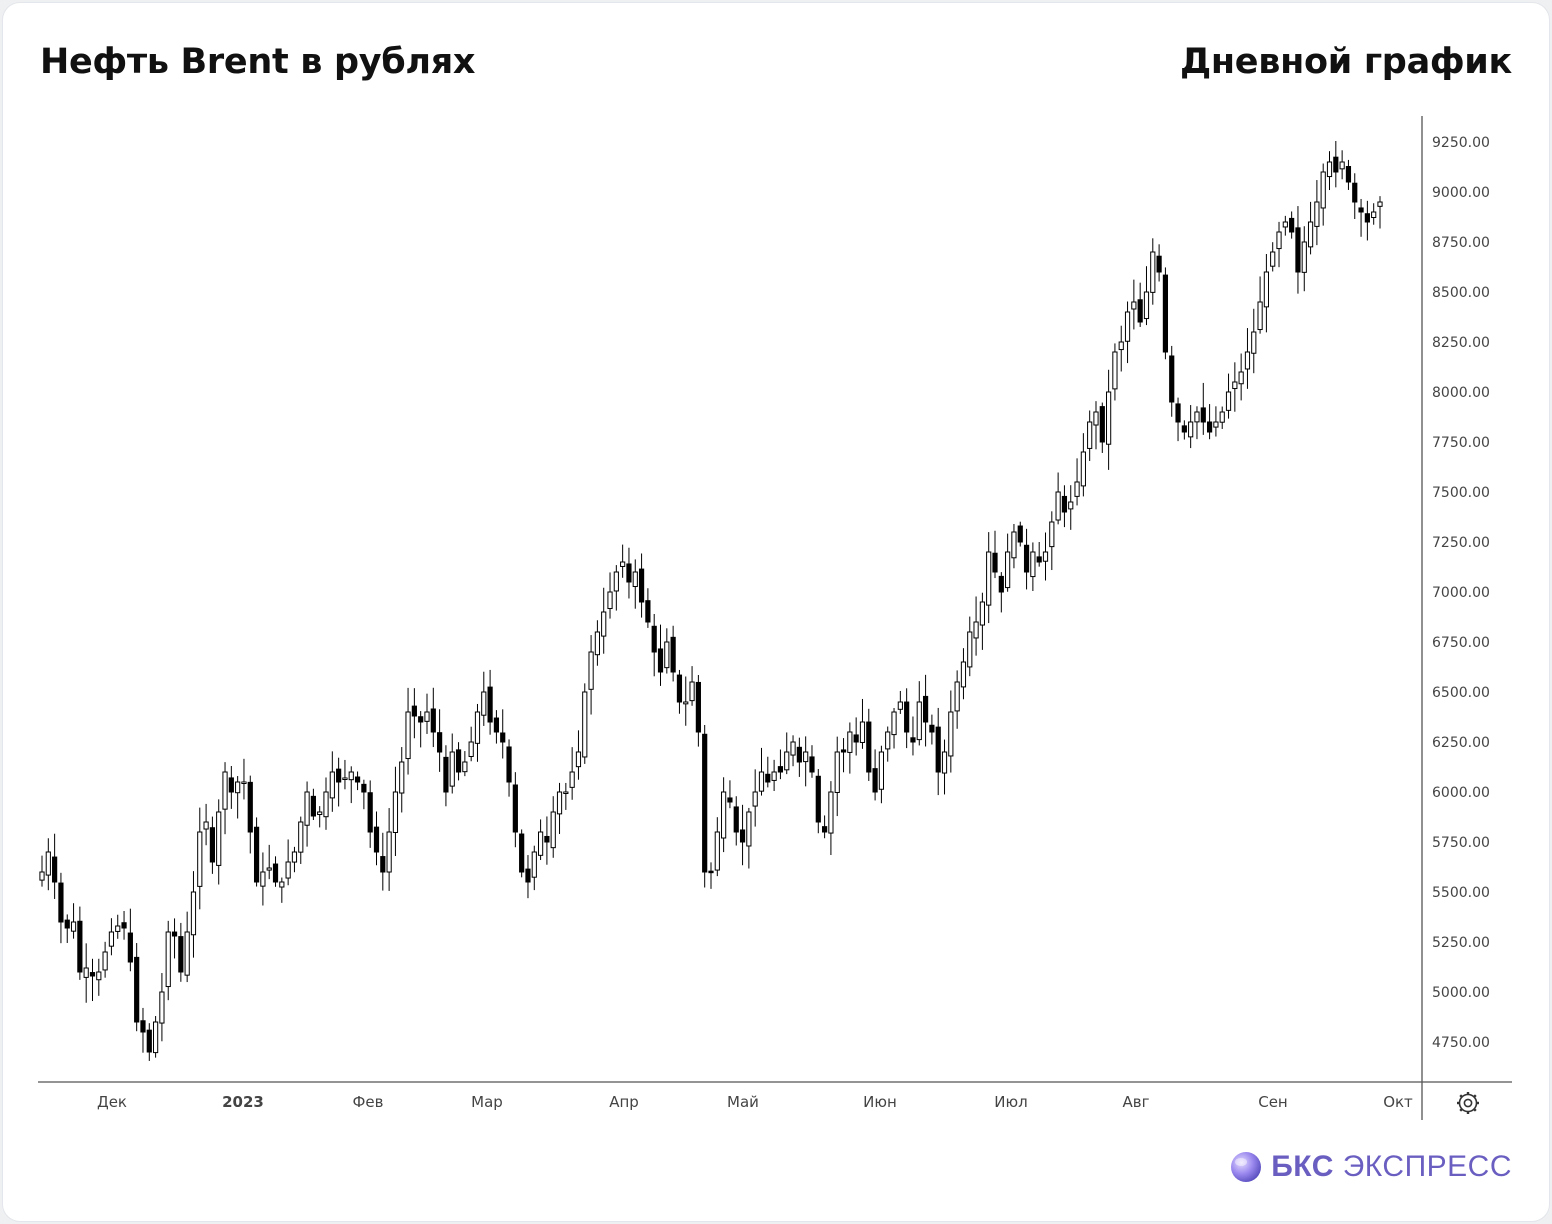  I want to click on brand-name: БКС ЭКСПРЕСС, so click(1391, 1167).